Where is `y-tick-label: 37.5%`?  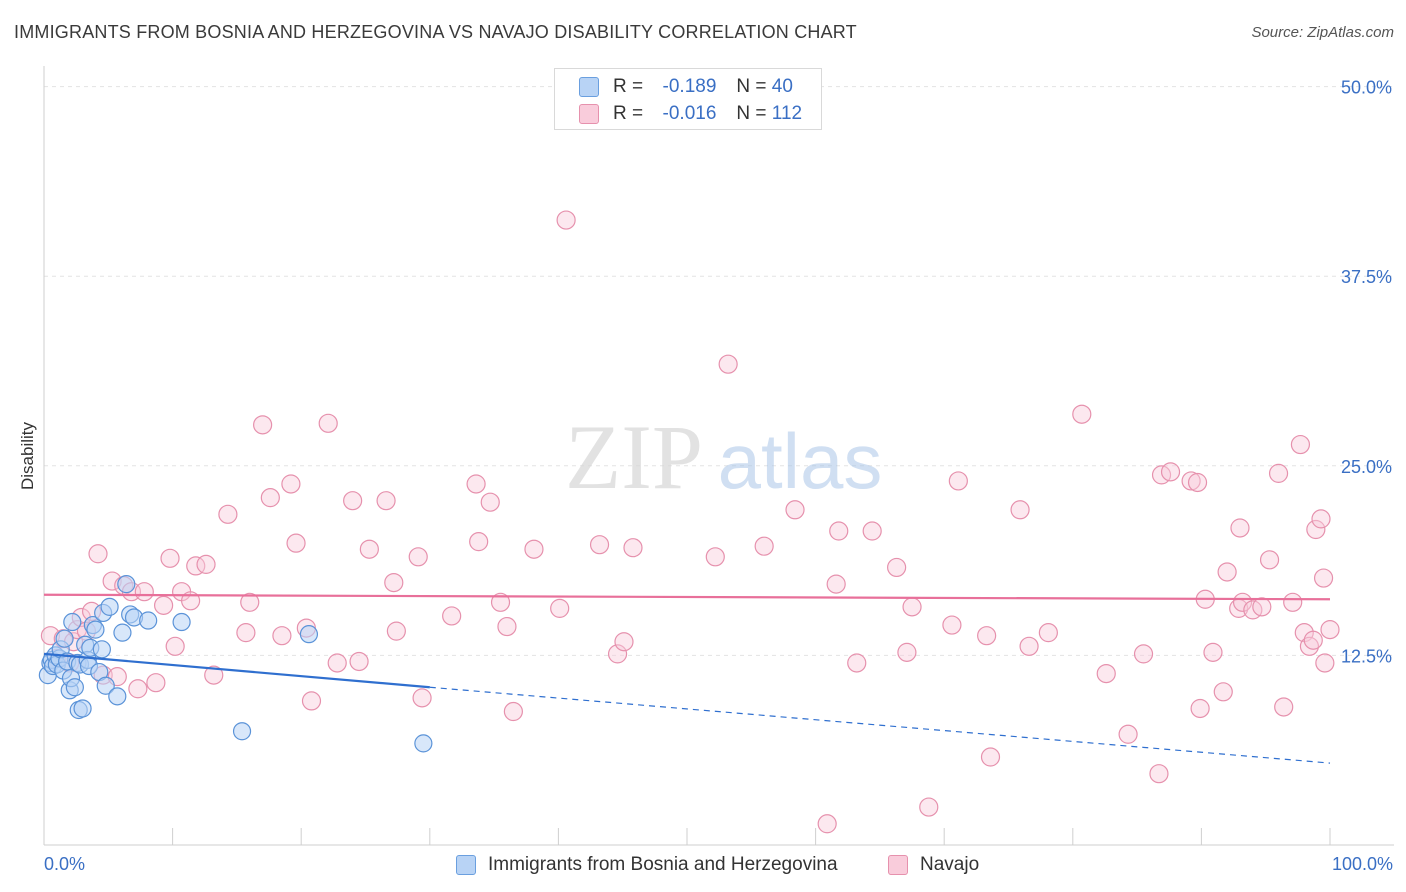 y-tick-label: 37.5% is located at coordinates (1366, 277).